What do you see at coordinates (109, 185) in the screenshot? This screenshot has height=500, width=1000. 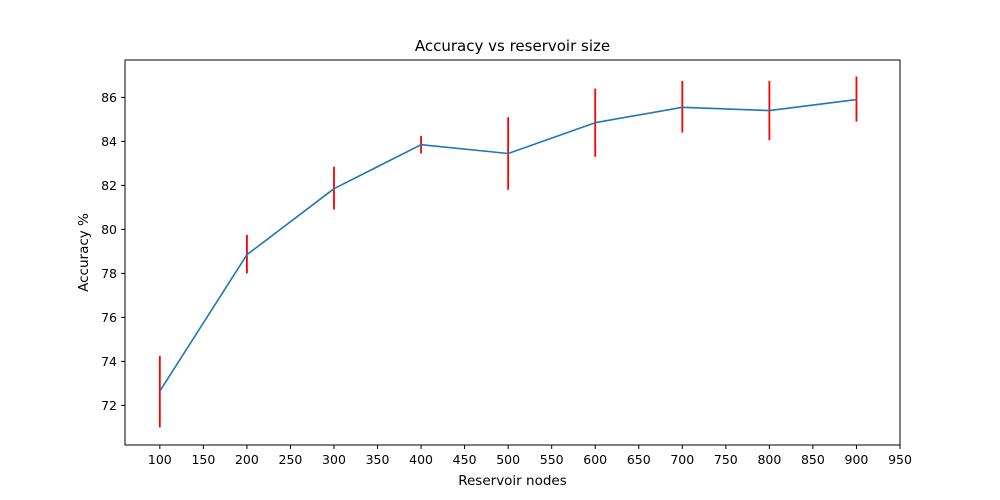 I see `y-tick-label: 82` at bounding box center [109, 185].